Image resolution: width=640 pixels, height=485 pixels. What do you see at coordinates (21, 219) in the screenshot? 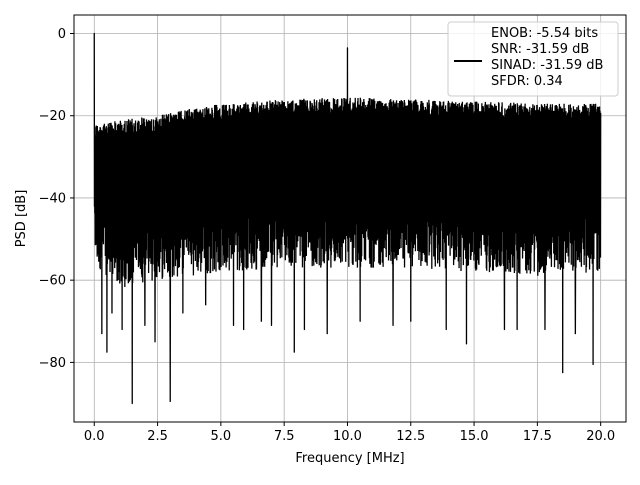
I see `y-axis-label: PSD [dB]` at bounding box center [21, 219].